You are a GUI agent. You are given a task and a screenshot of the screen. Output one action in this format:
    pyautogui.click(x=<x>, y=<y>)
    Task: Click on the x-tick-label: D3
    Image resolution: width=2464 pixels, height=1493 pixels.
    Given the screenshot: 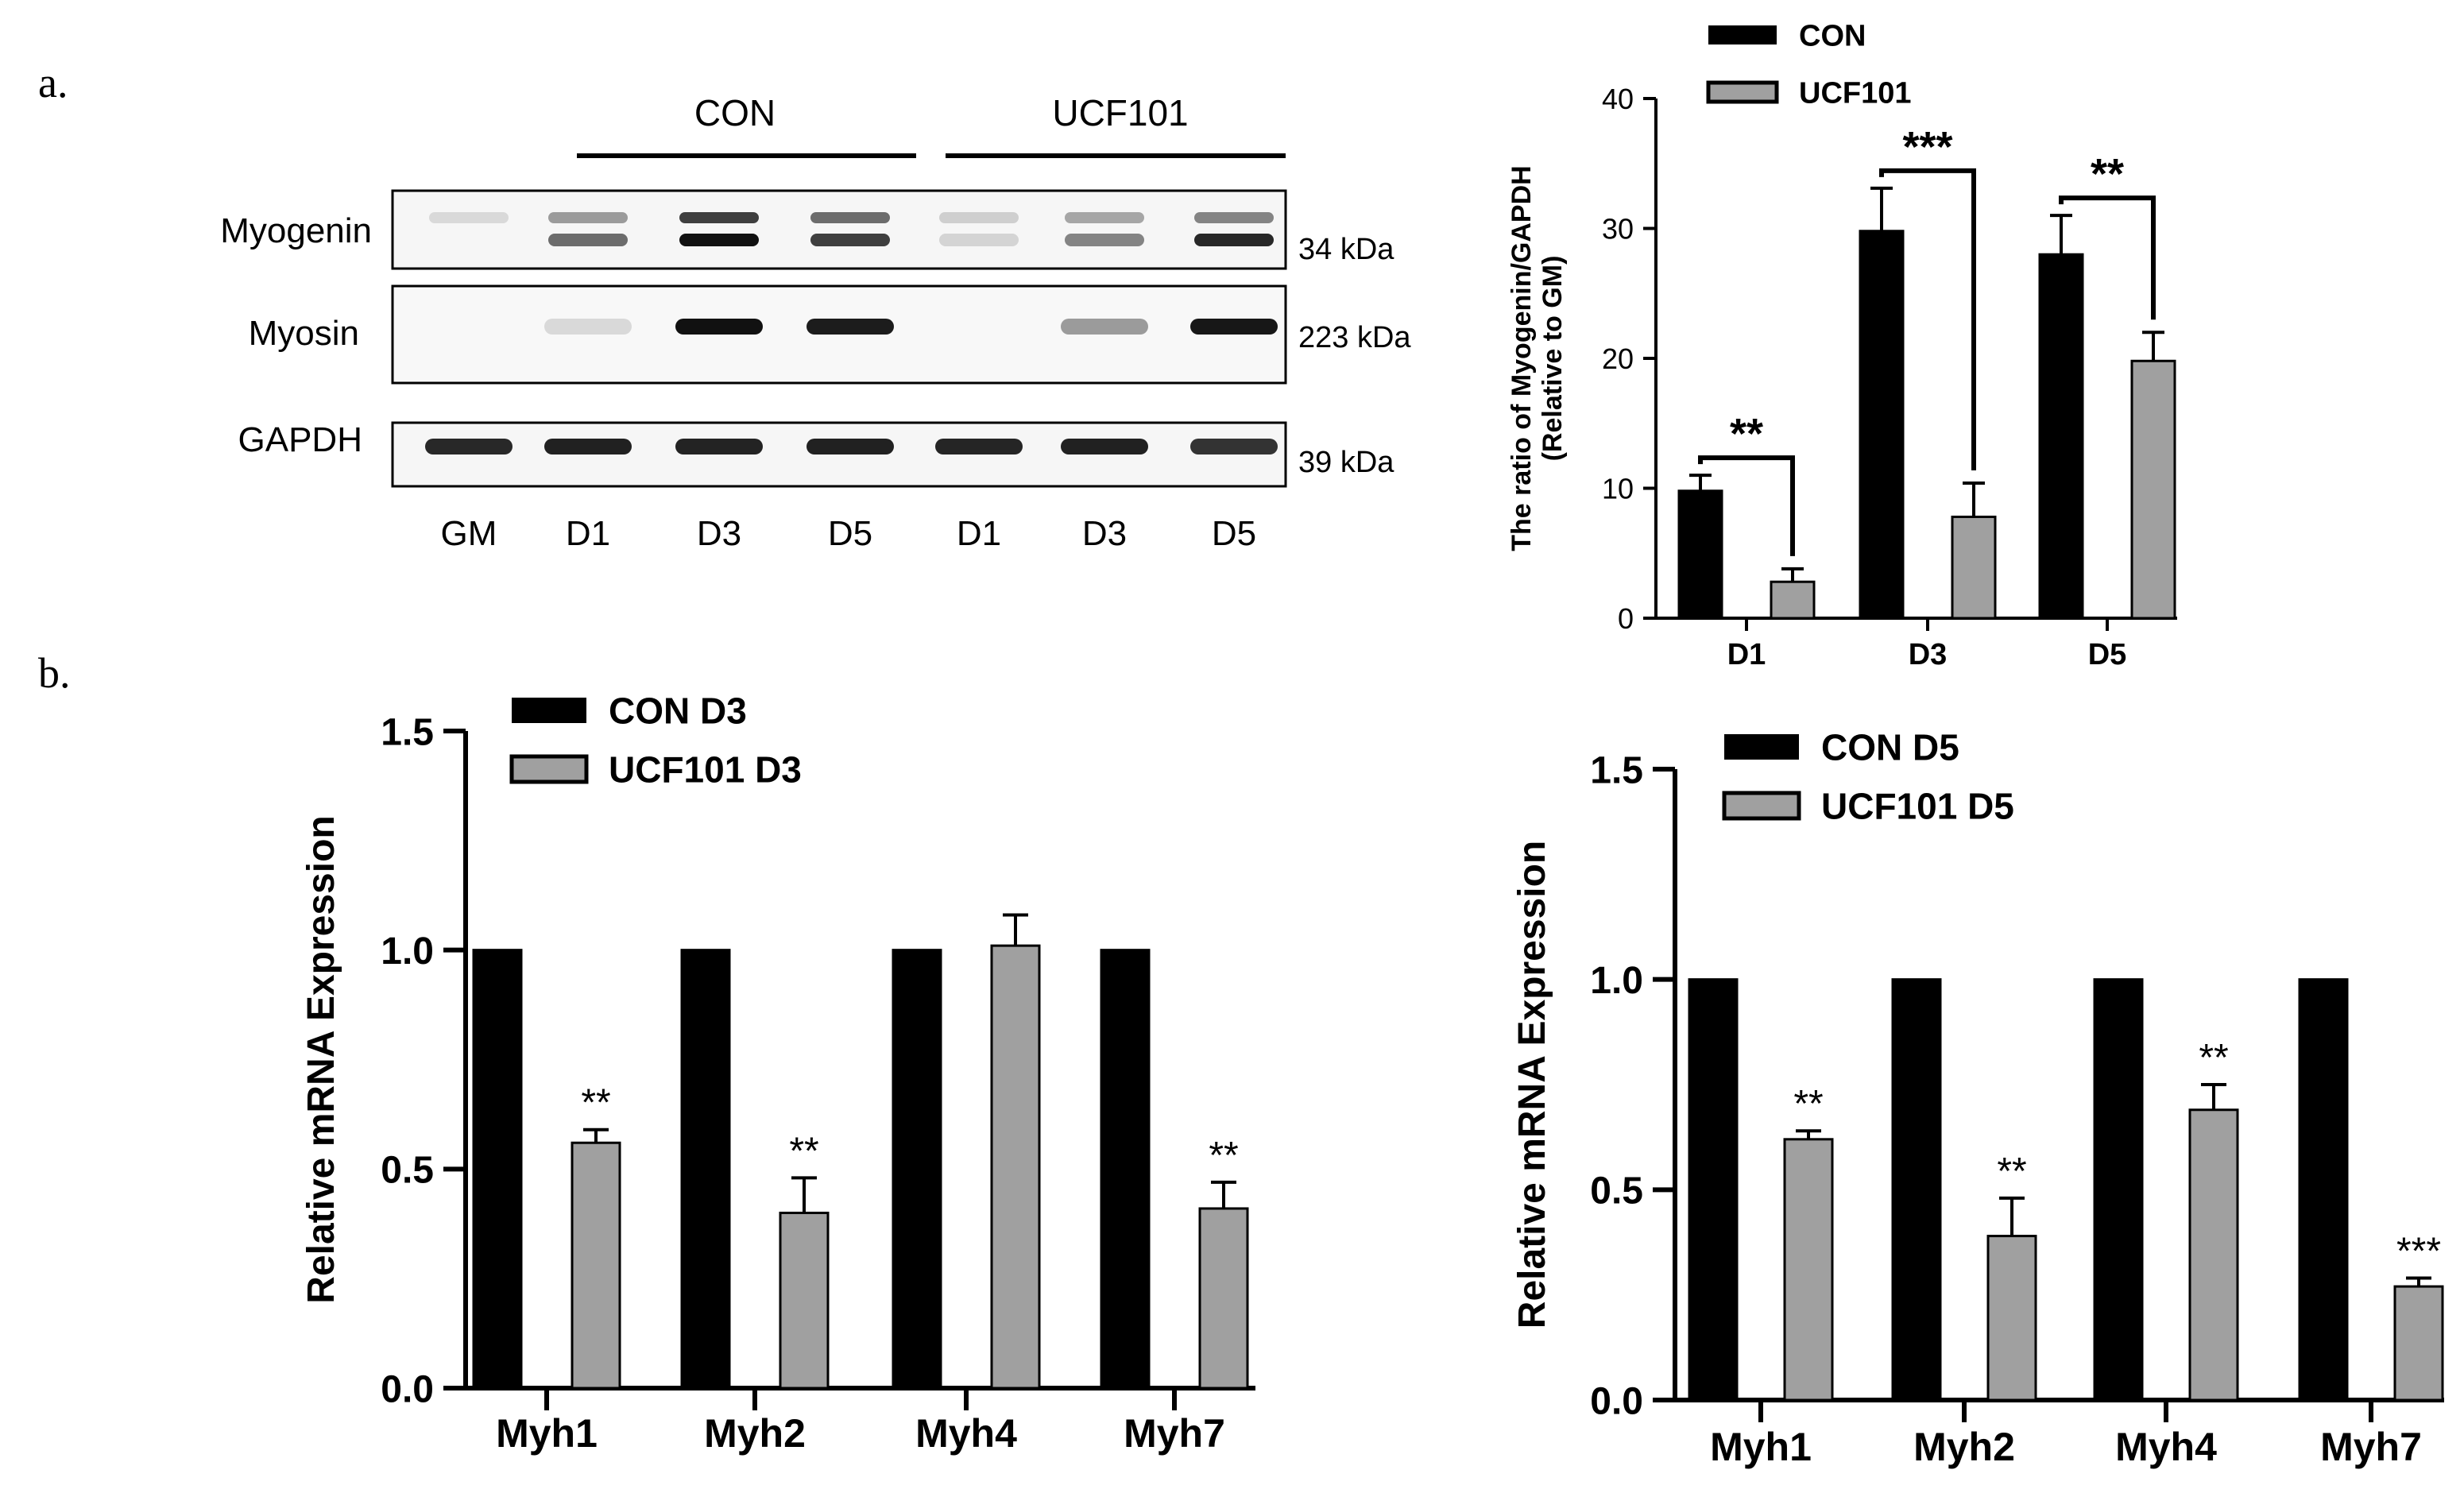 What is the action you would take?
    pyautogui.click(x=1928, y=654)
    